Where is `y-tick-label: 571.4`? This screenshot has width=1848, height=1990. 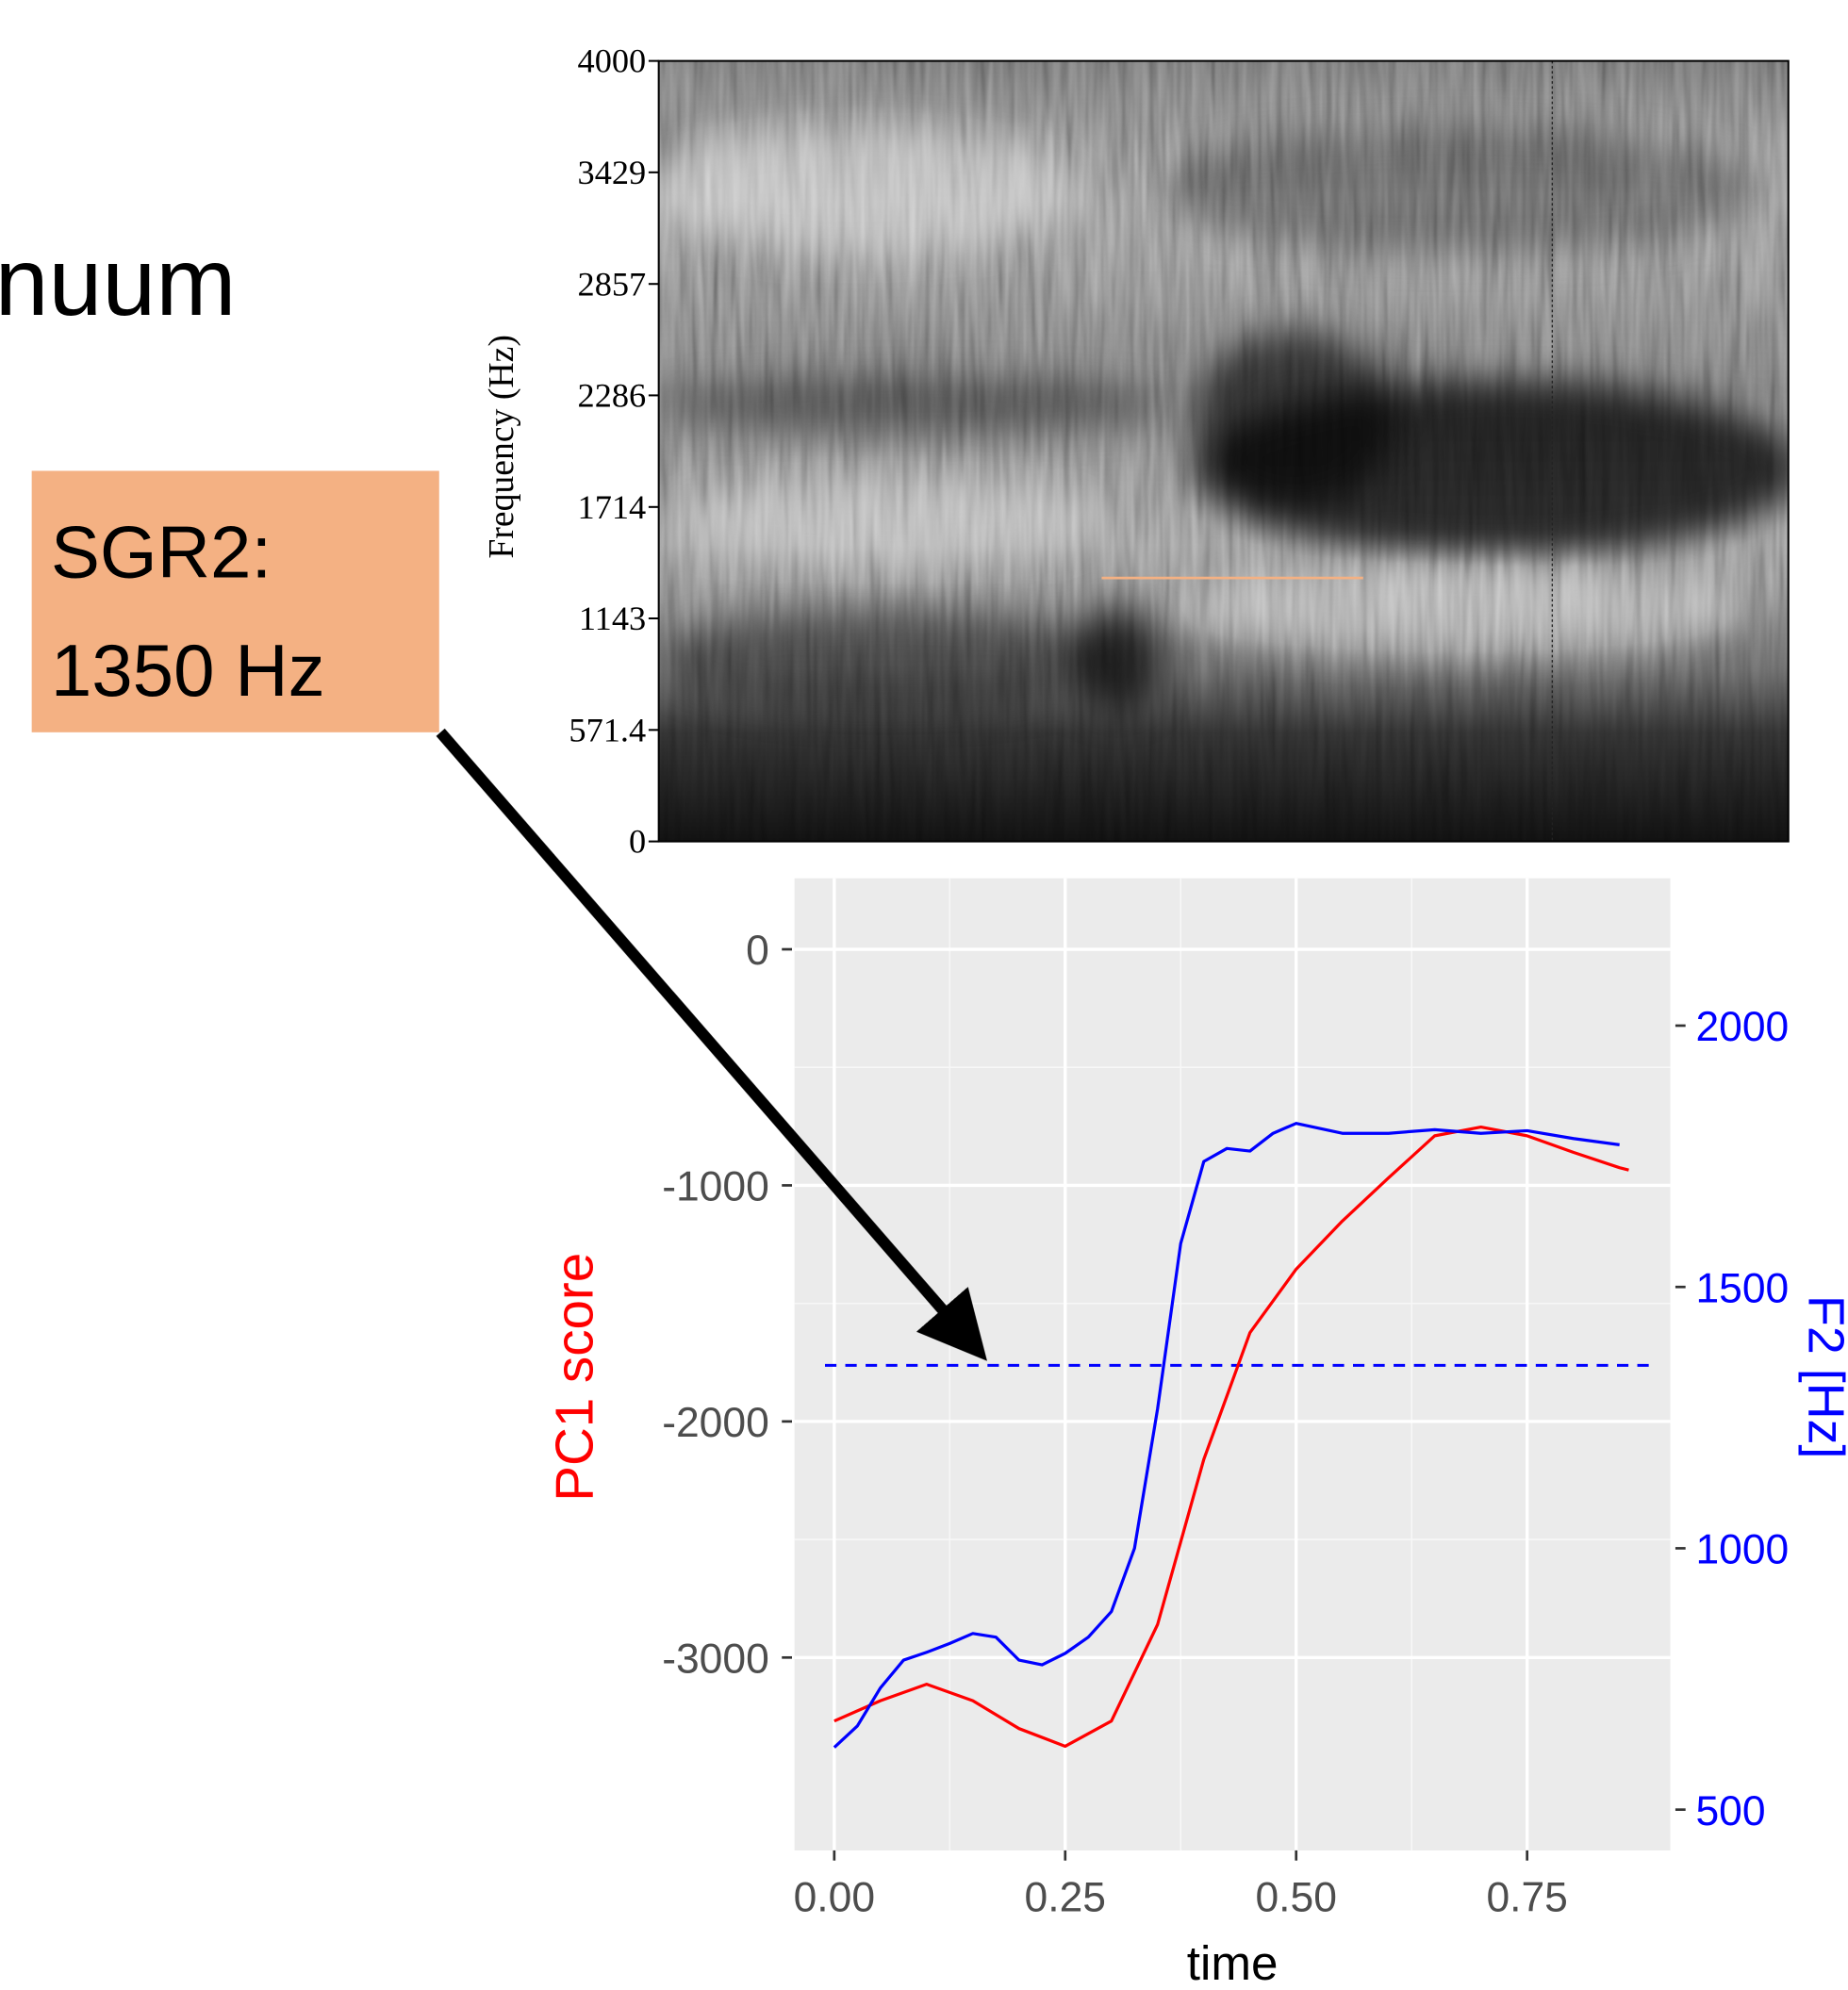 y-tick-label: 571.4 is located at coordinates (607, 729).